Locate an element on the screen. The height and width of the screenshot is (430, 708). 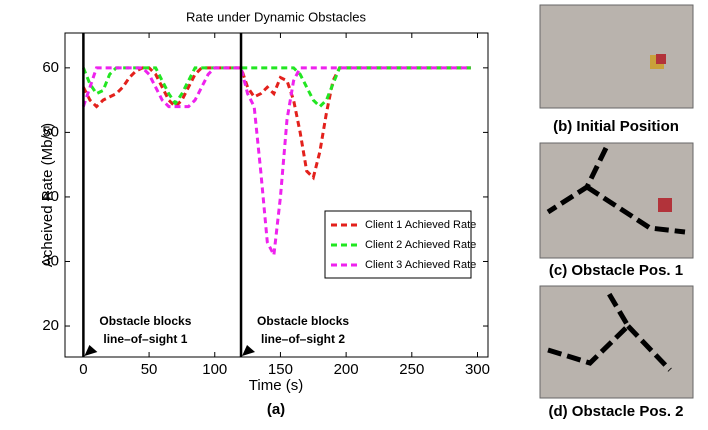
x-tick-label: 150 is located at coordinates (280, 369).